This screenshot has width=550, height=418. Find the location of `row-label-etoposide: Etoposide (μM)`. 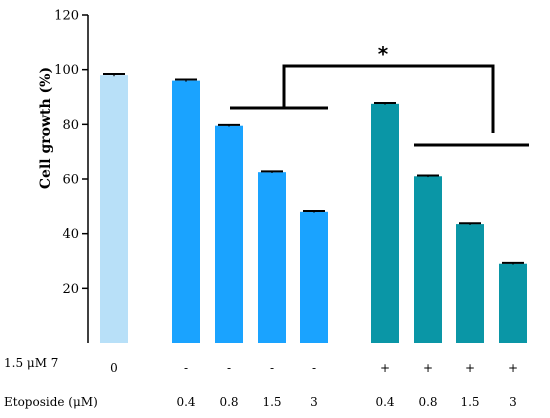

row-label-etoposide: Etoposide (μM) is located at coordinates (51, 402).